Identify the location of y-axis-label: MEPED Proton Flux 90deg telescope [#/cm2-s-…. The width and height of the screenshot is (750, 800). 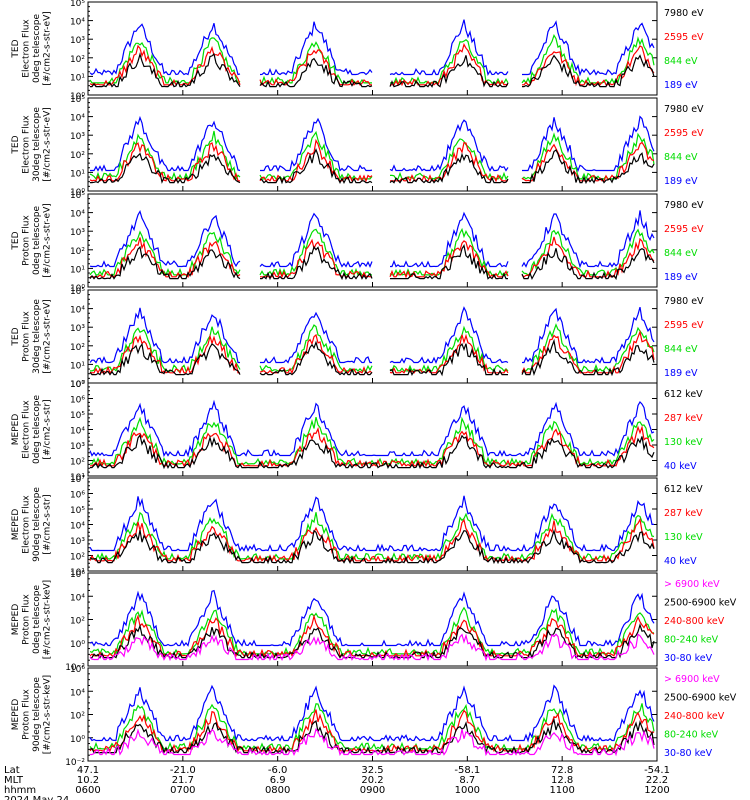
(32, 714).